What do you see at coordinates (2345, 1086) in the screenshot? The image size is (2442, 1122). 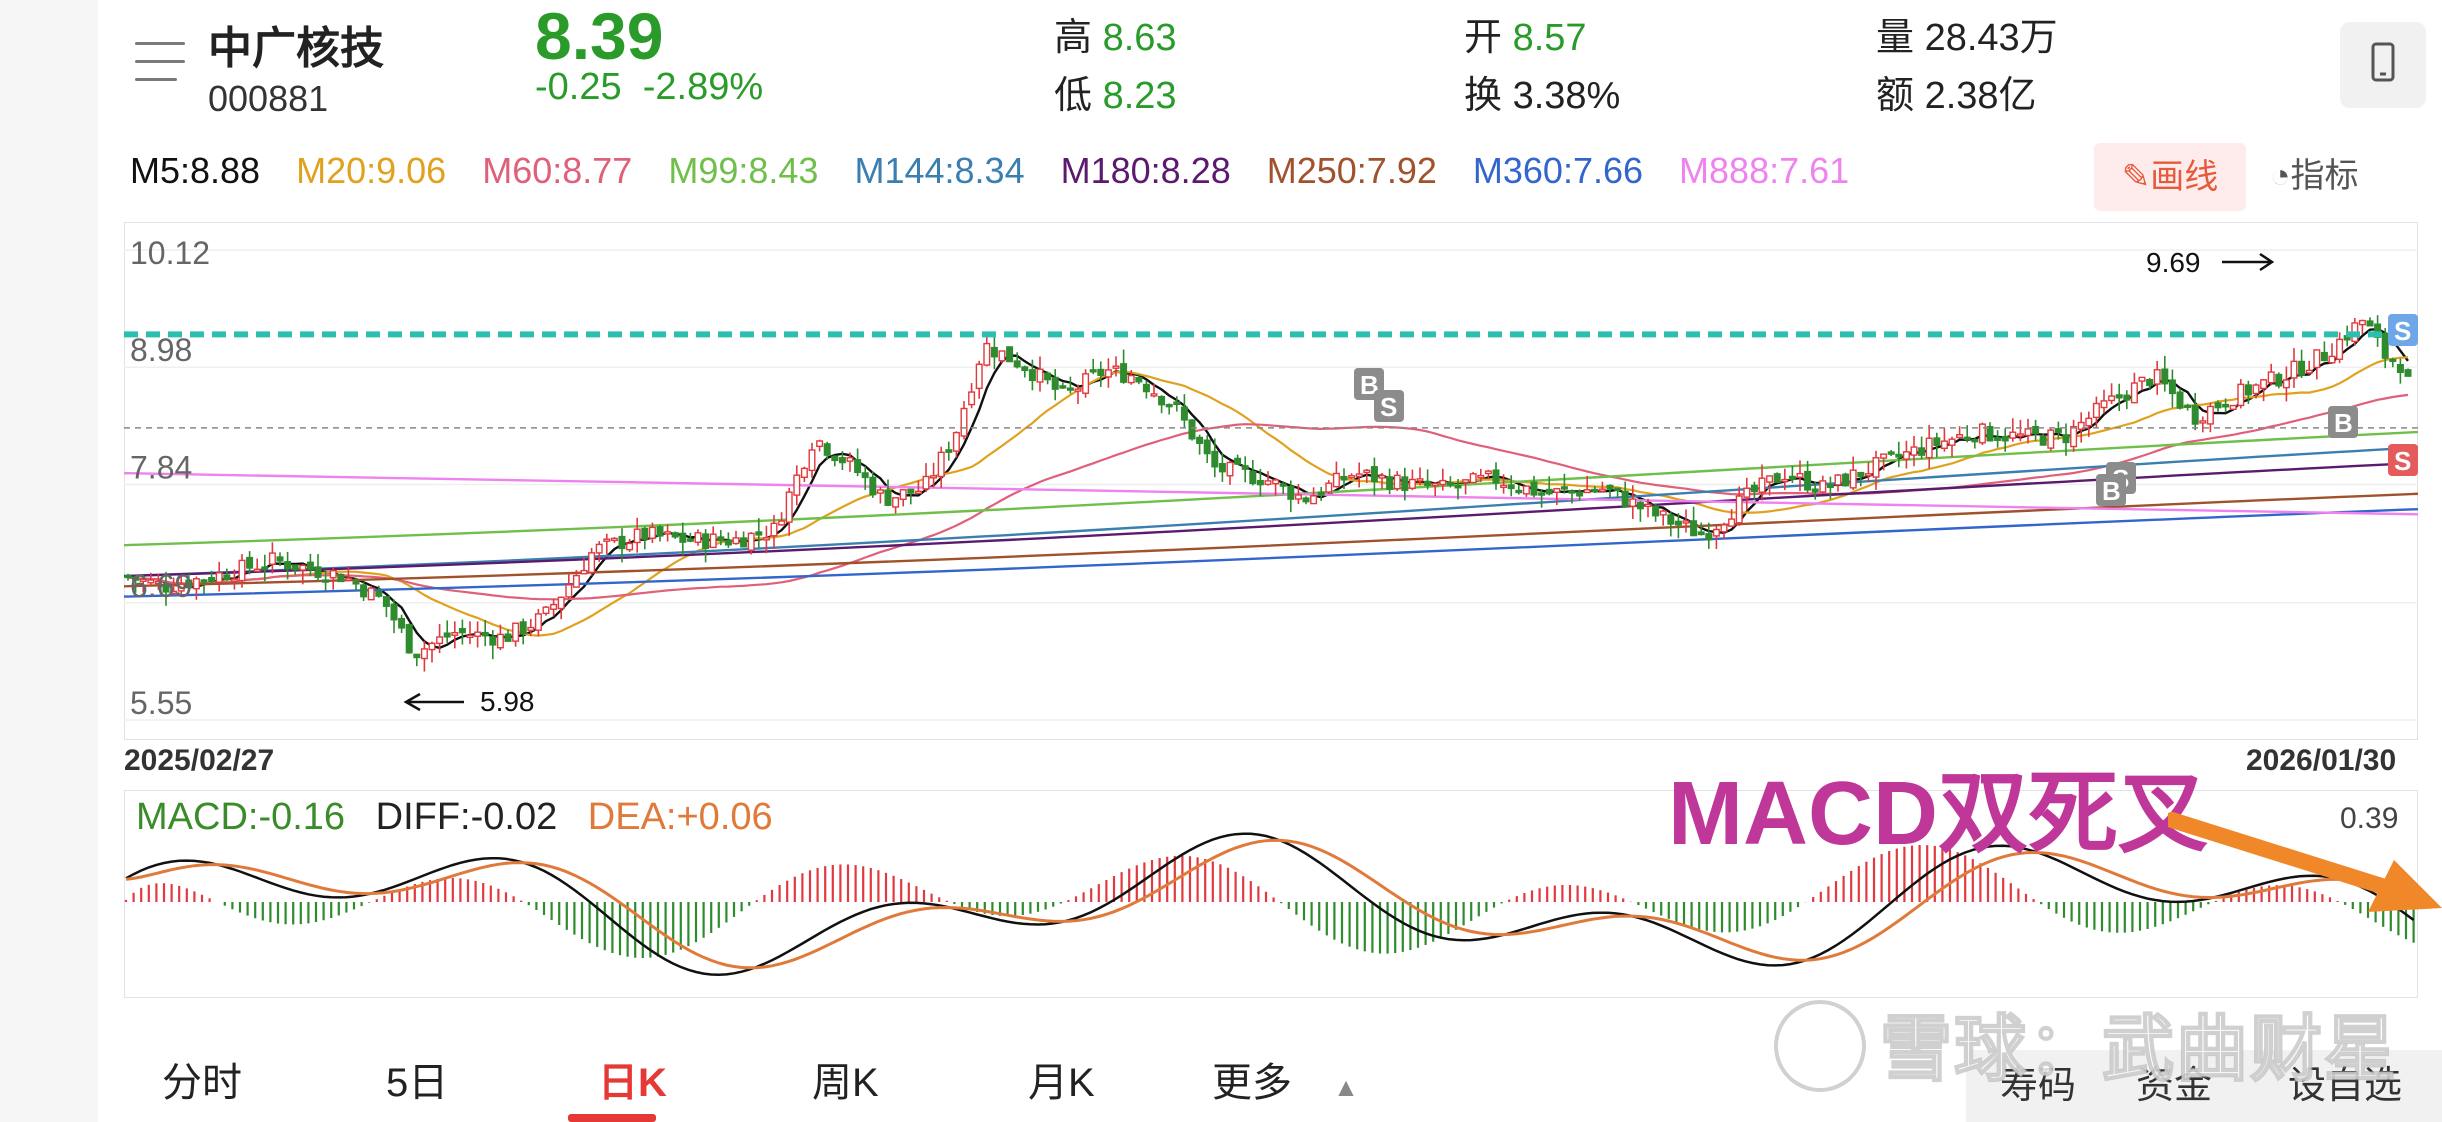 I see `add-watchlist-button: 设自选` at bounding box center [2345, 1086].